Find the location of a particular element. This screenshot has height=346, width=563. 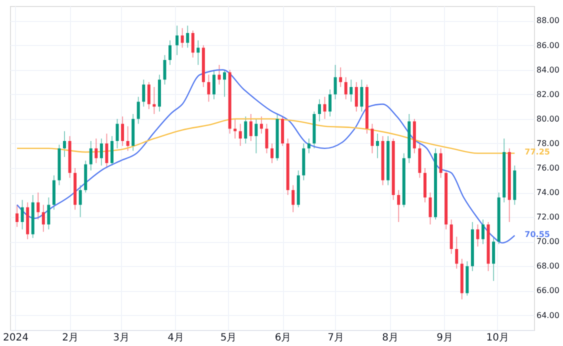

y-tick-label: 70.00 is located at coordinates (548, 241).